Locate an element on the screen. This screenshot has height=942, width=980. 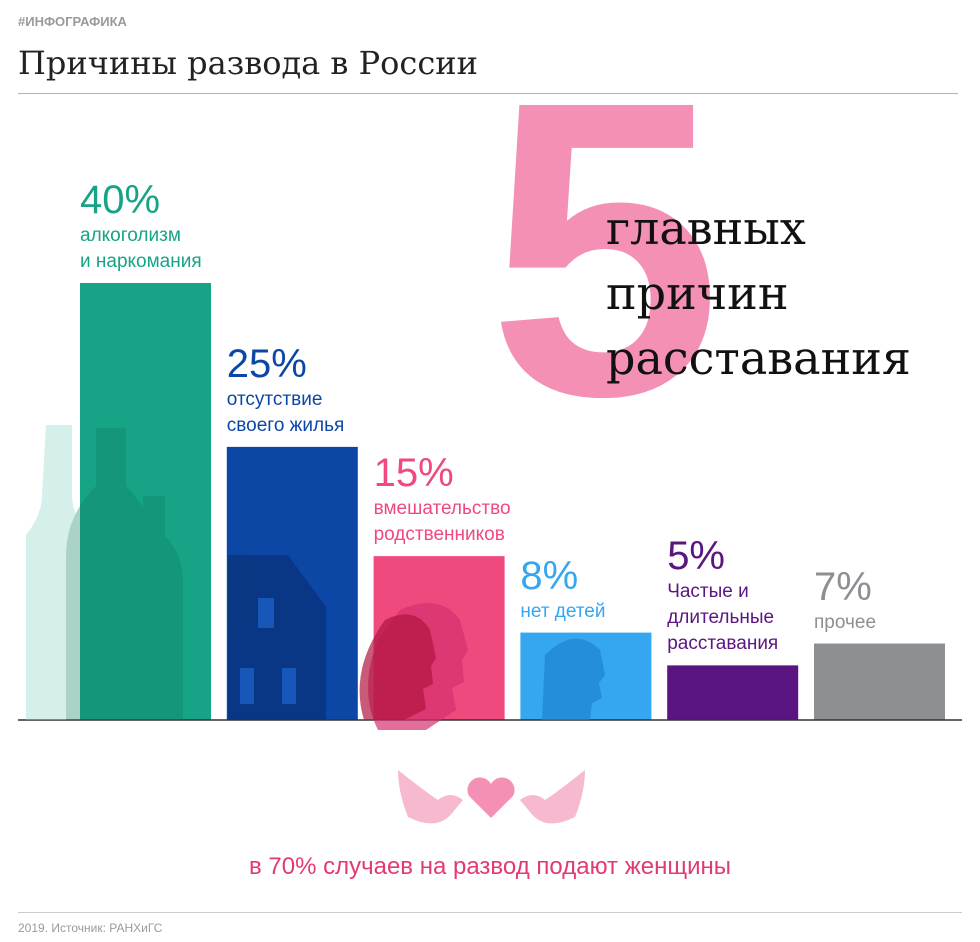
category-label: отсутствие своего жилья is located at coordinates (285, 412).